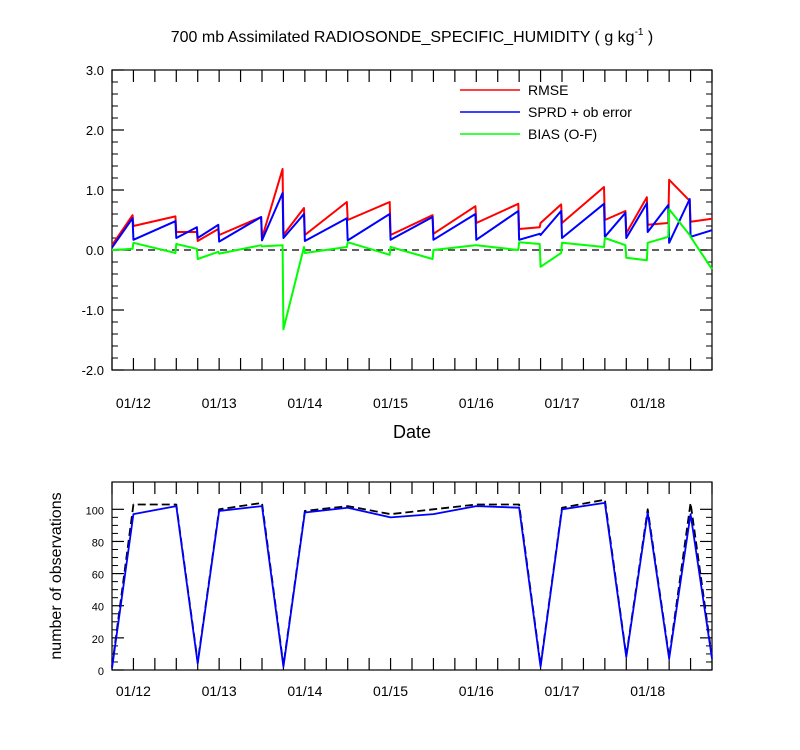 The width and height of the screenshot is (800, 750). I want to click on y-tick-label: 20, so click(98, 640).